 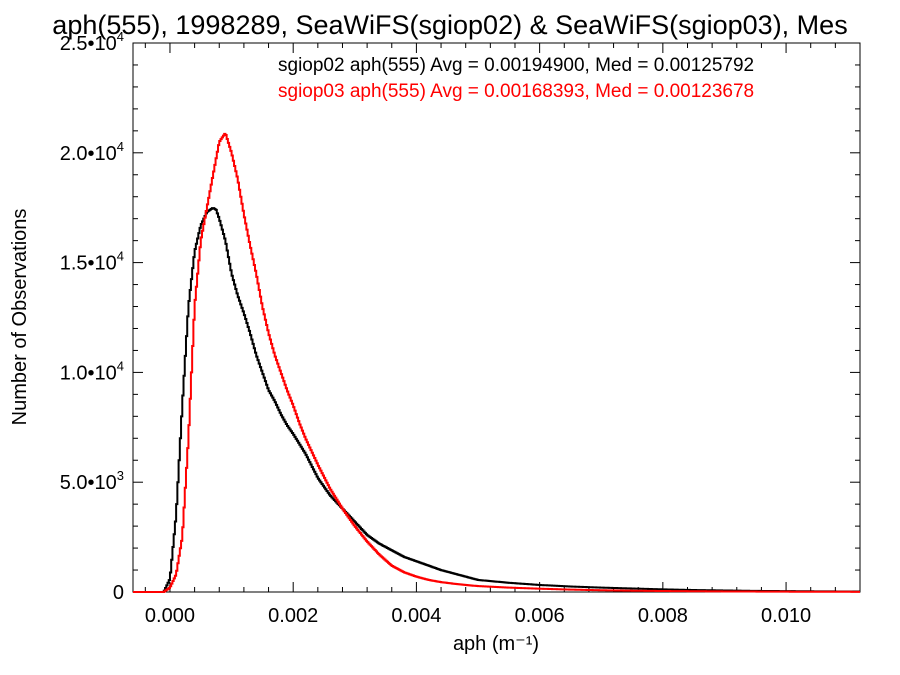 What do you see at coordinates (92, 152) in the screenshot?
I see `y-tick-label: 2.0•104` at bounding box center [92, 152].